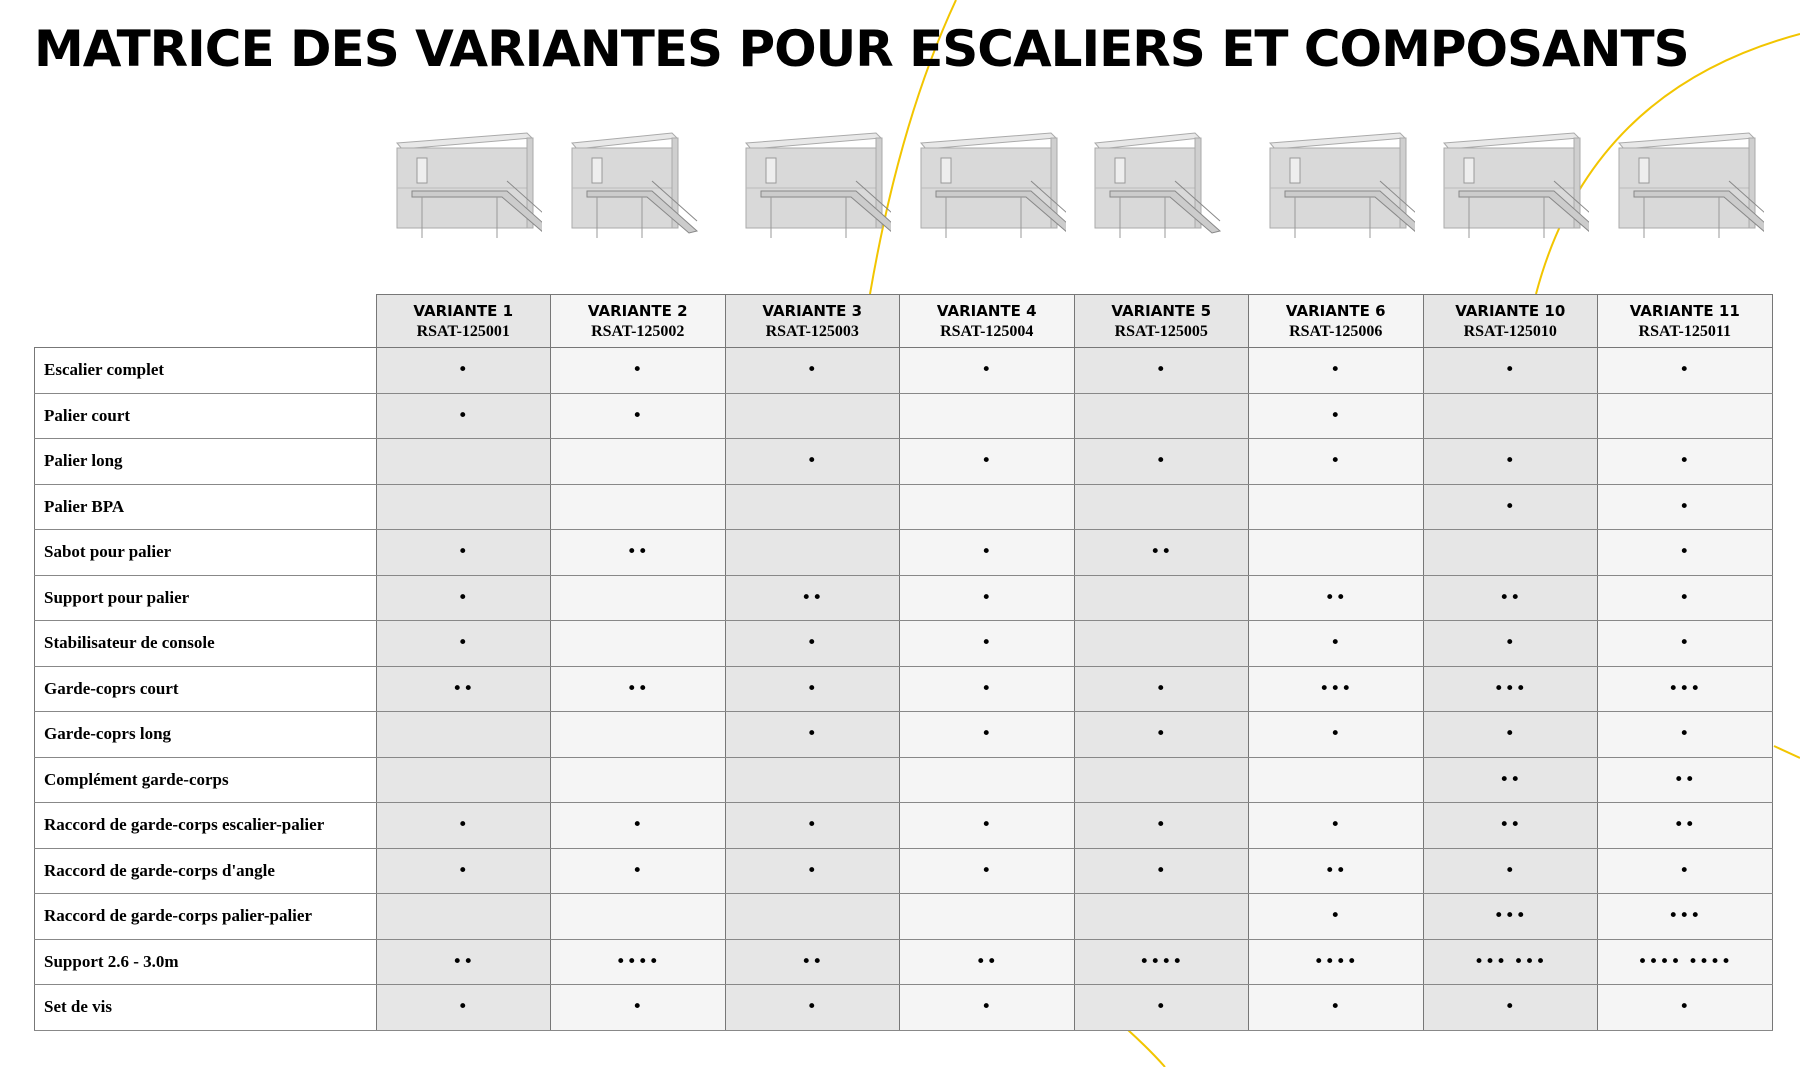  I want to click on table-row: Garde-coprs court •• •• • • • ••• ••• •••, so click(903, 688).